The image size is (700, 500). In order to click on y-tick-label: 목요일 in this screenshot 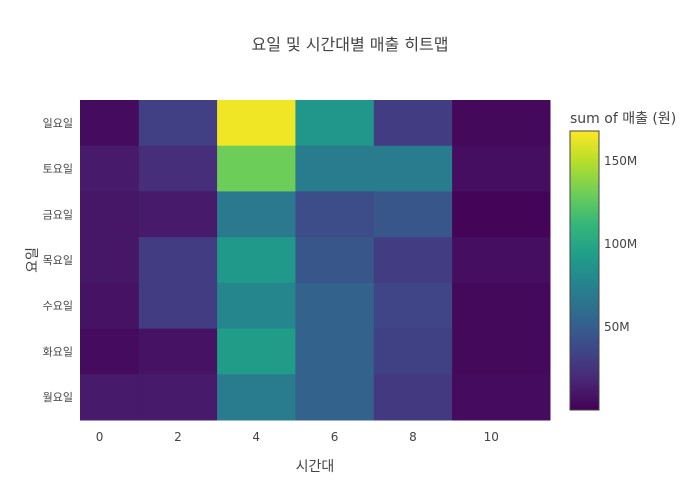, I will do `click(58, 260)`.